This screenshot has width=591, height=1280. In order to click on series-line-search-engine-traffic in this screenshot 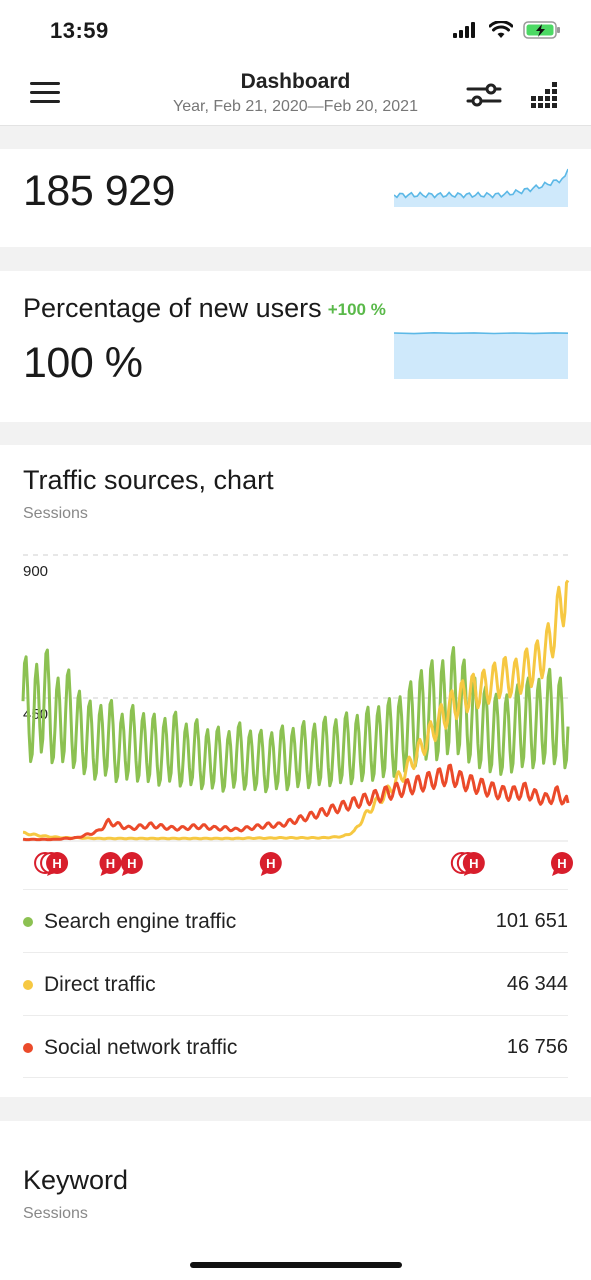, I will do `click(295, 720)`.